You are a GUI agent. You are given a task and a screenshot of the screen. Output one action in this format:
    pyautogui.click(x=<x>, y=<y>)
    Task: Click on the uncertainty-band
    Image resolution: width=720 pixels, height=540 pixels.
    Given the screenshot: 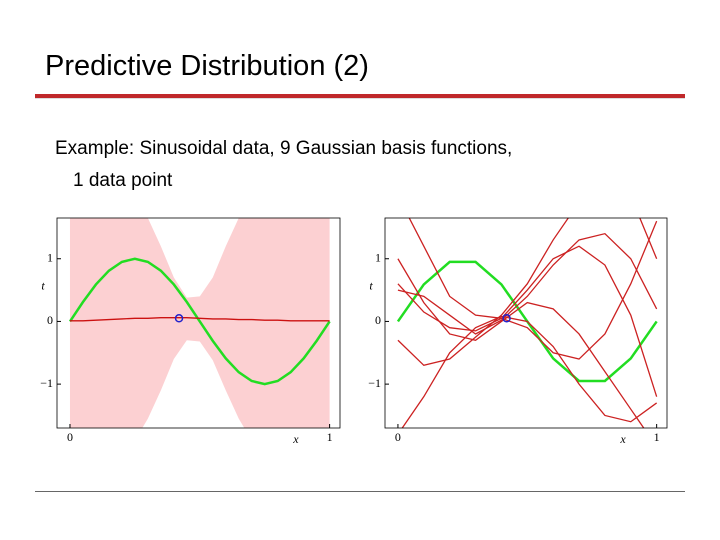 What is the action you would take?
    pyautogui.click(x=199, y=323)
    